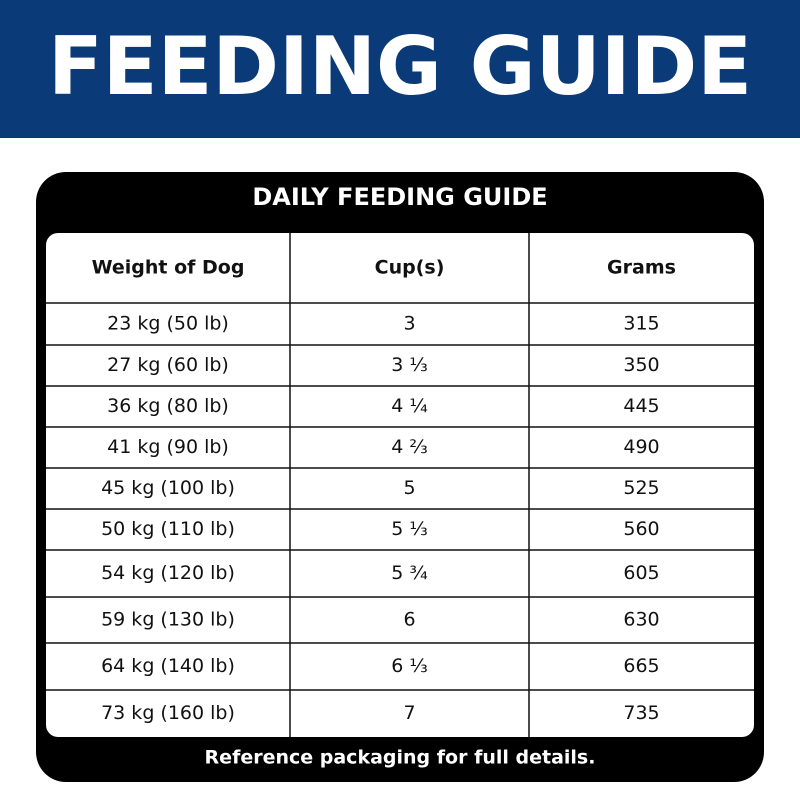 Image resolution: width=800 pixels, height=800 pixels. Describe the element at coordinates (168, 666) in the screenshot. I see `table-cell: 64 kg (140 lb)` at that location.